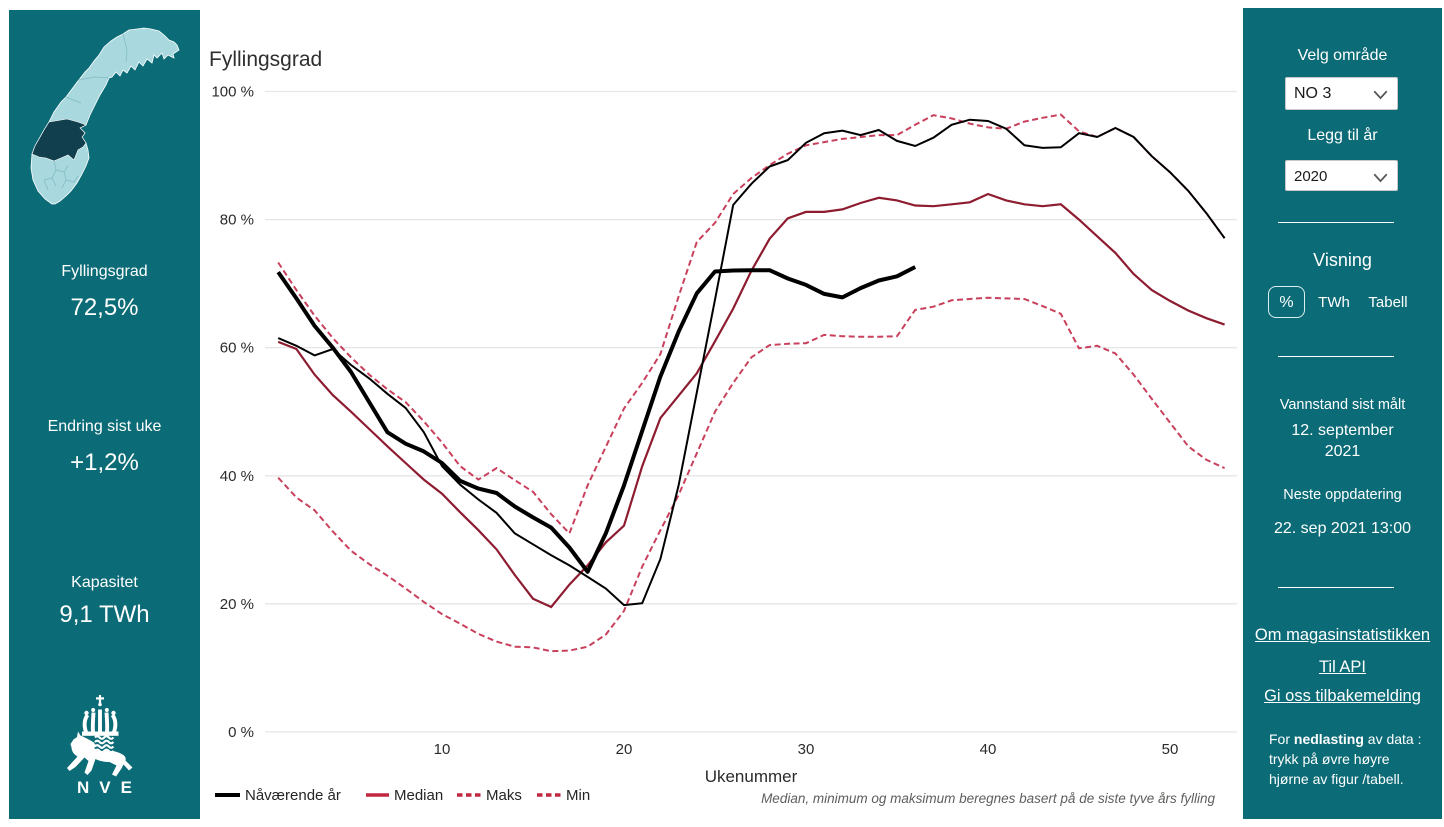 The width and height of the screenshot is (1444, 827). Describe the element at coordinates (578, 795) in the screenshot. I see `svg-text: Min` at that location.